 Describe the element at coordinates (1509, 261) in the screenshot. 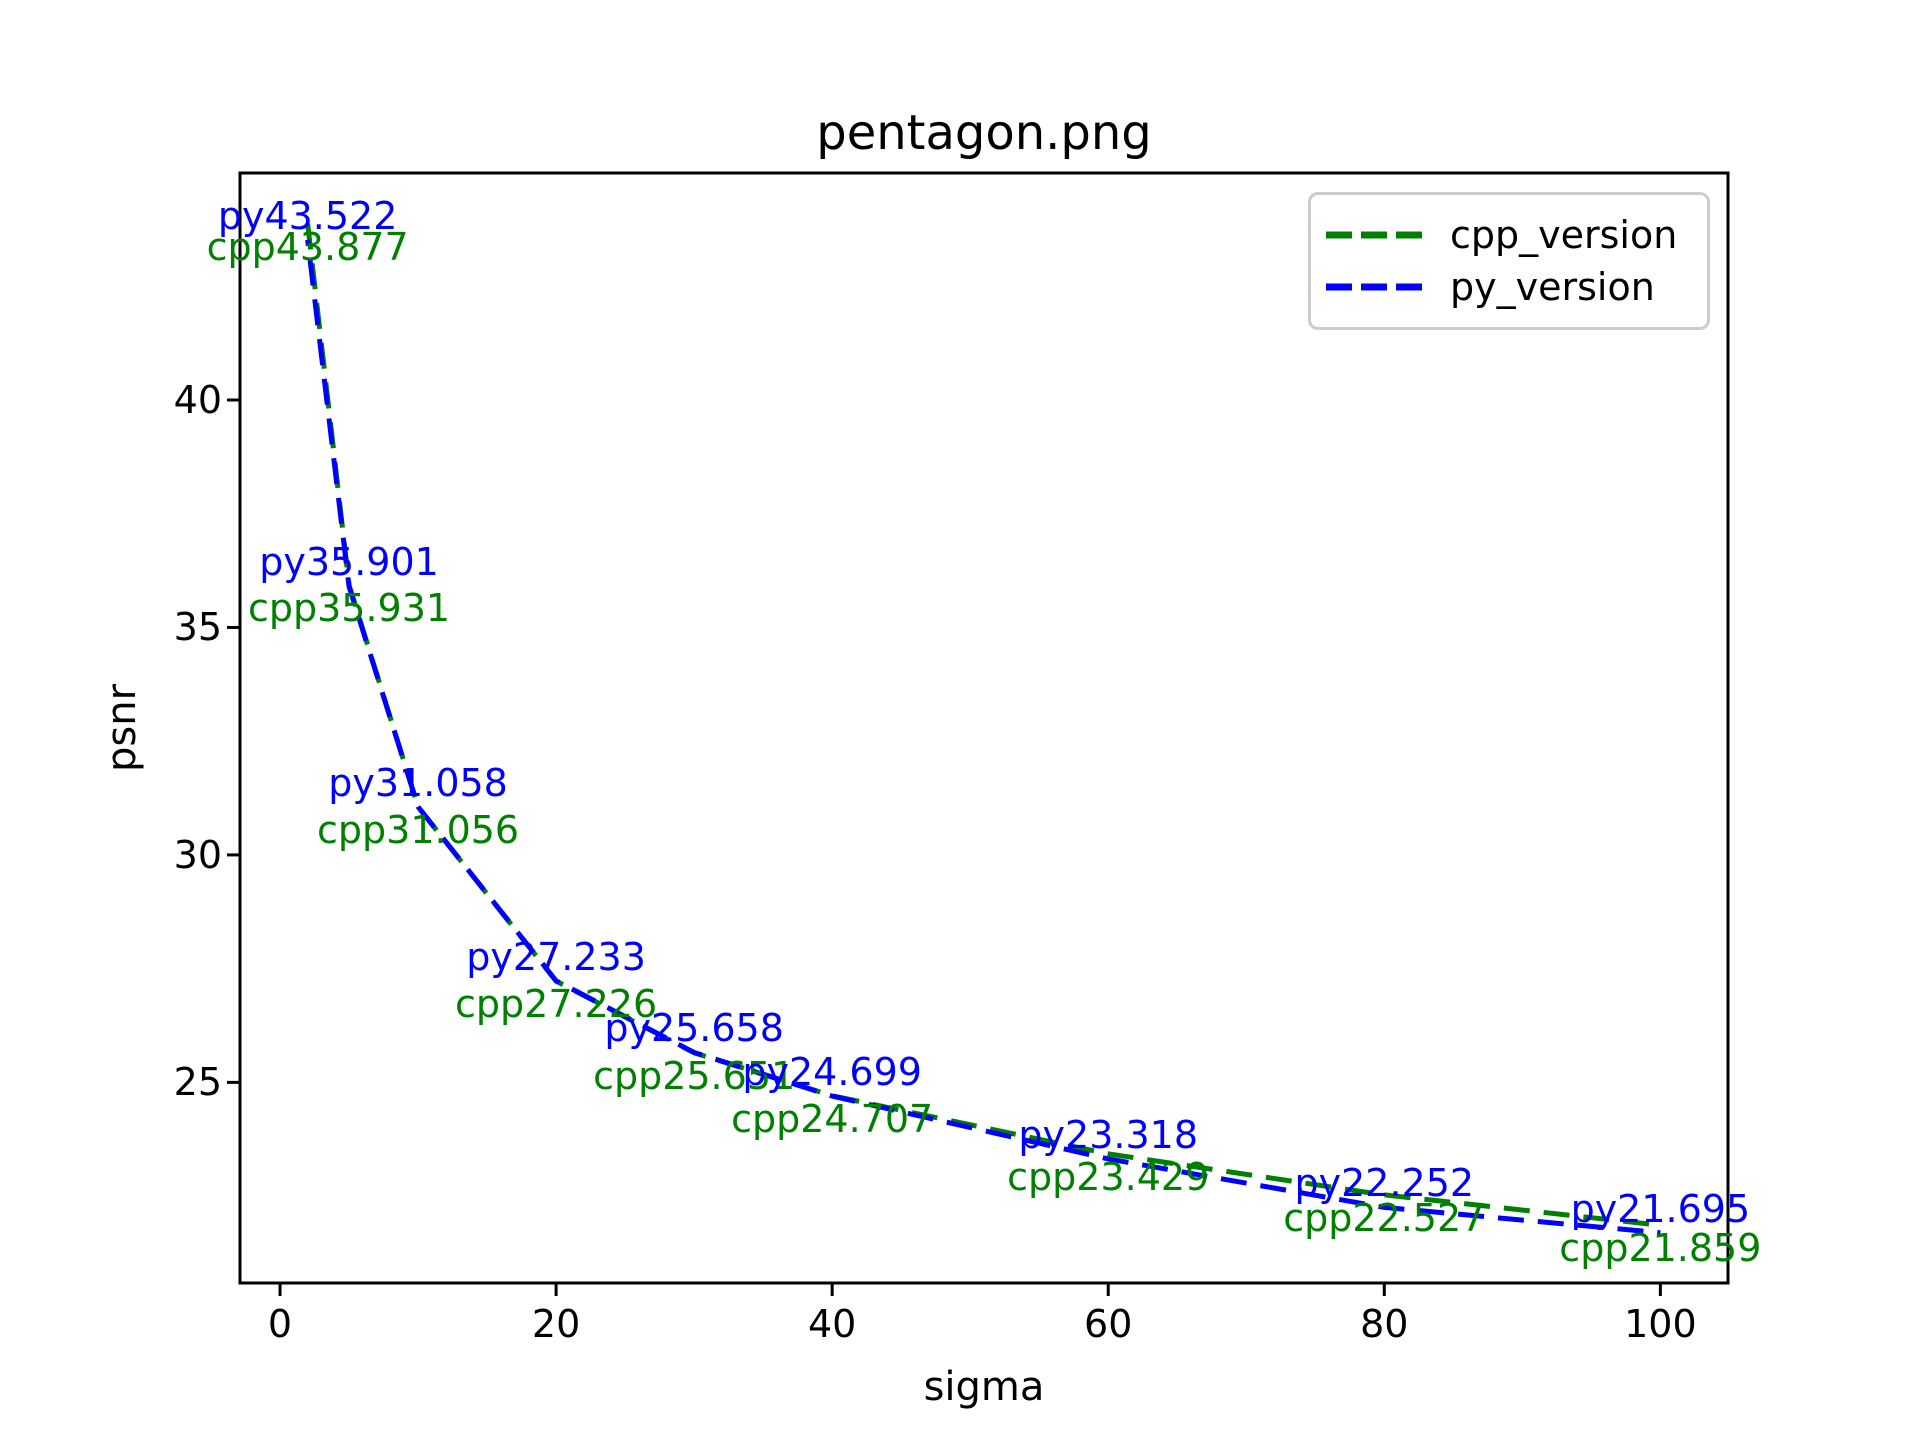

I see `legend: cpp_version py_version` at that location.